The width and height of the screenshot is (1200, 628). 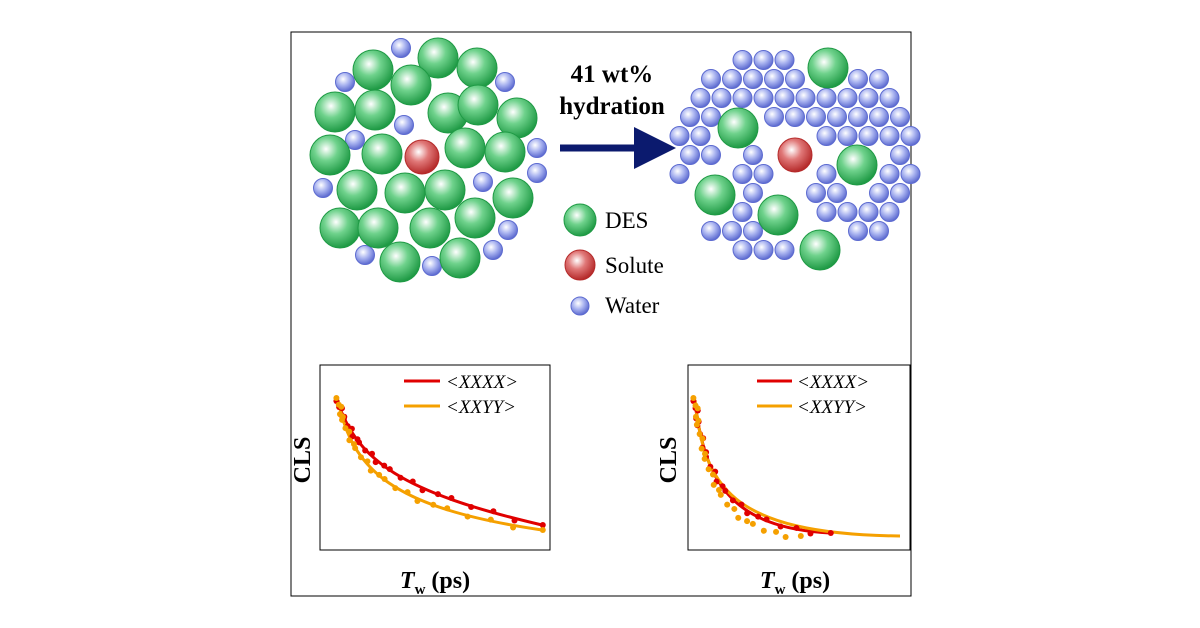 What do you see at coordinates (583, 468) in the screenshot?
I see `data-dots` at bounding box center [583, 468].